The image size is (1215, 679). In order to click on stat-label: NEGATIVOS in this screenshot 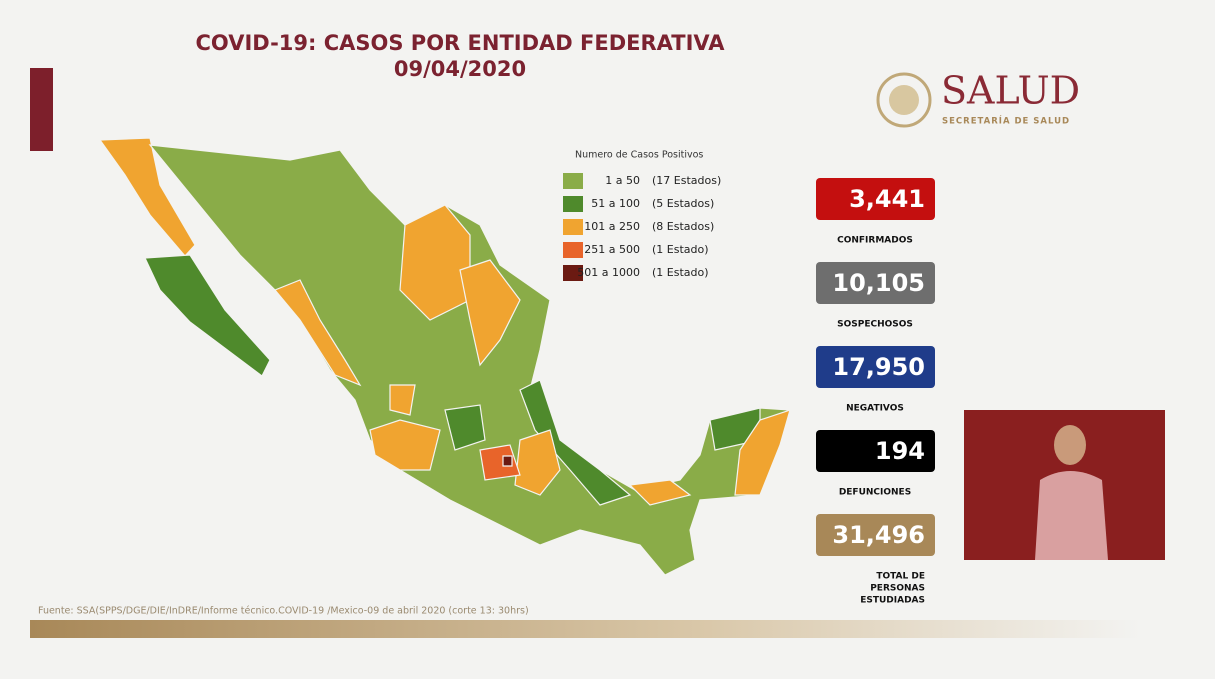, I will do `click(875, 409)`.